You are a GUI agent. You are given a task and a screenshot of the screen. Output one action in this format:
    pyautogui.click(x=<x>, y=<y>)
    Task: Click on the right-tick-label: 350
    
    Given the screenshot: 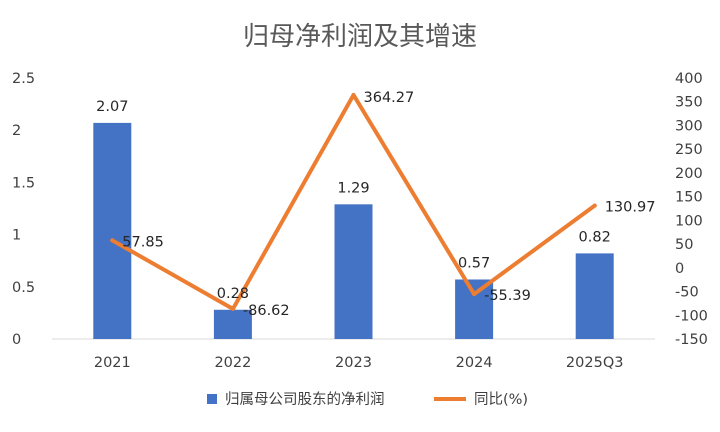 What is the action you would take?
    pyautogui.click(x=689, y=103)
    